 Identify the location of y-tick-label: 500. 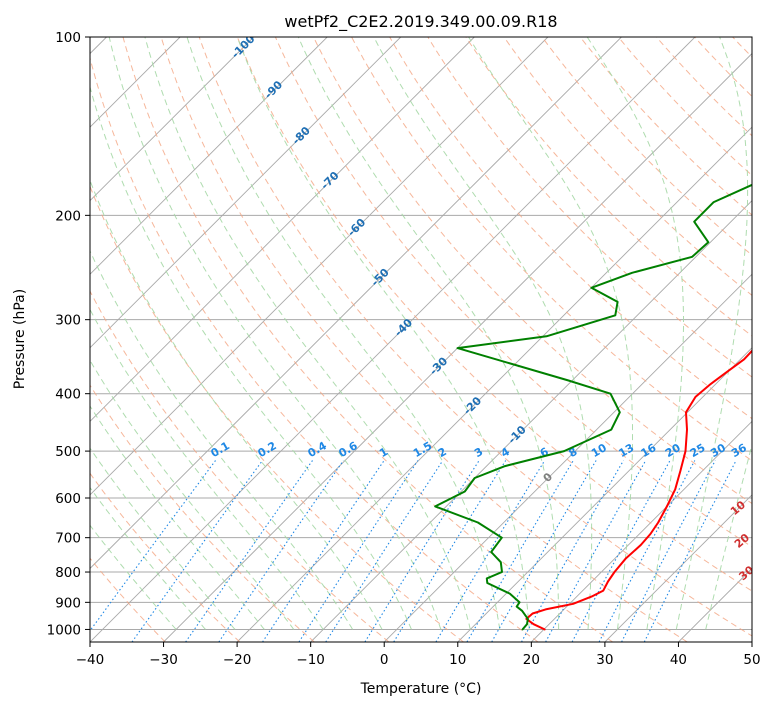
(68, 452).